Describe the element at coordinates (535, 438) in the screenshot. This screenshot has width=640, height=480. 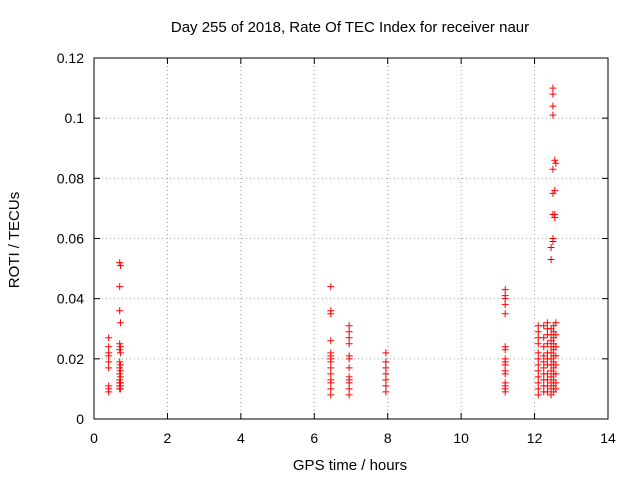
I see `x-tick-label: 12` at that location.